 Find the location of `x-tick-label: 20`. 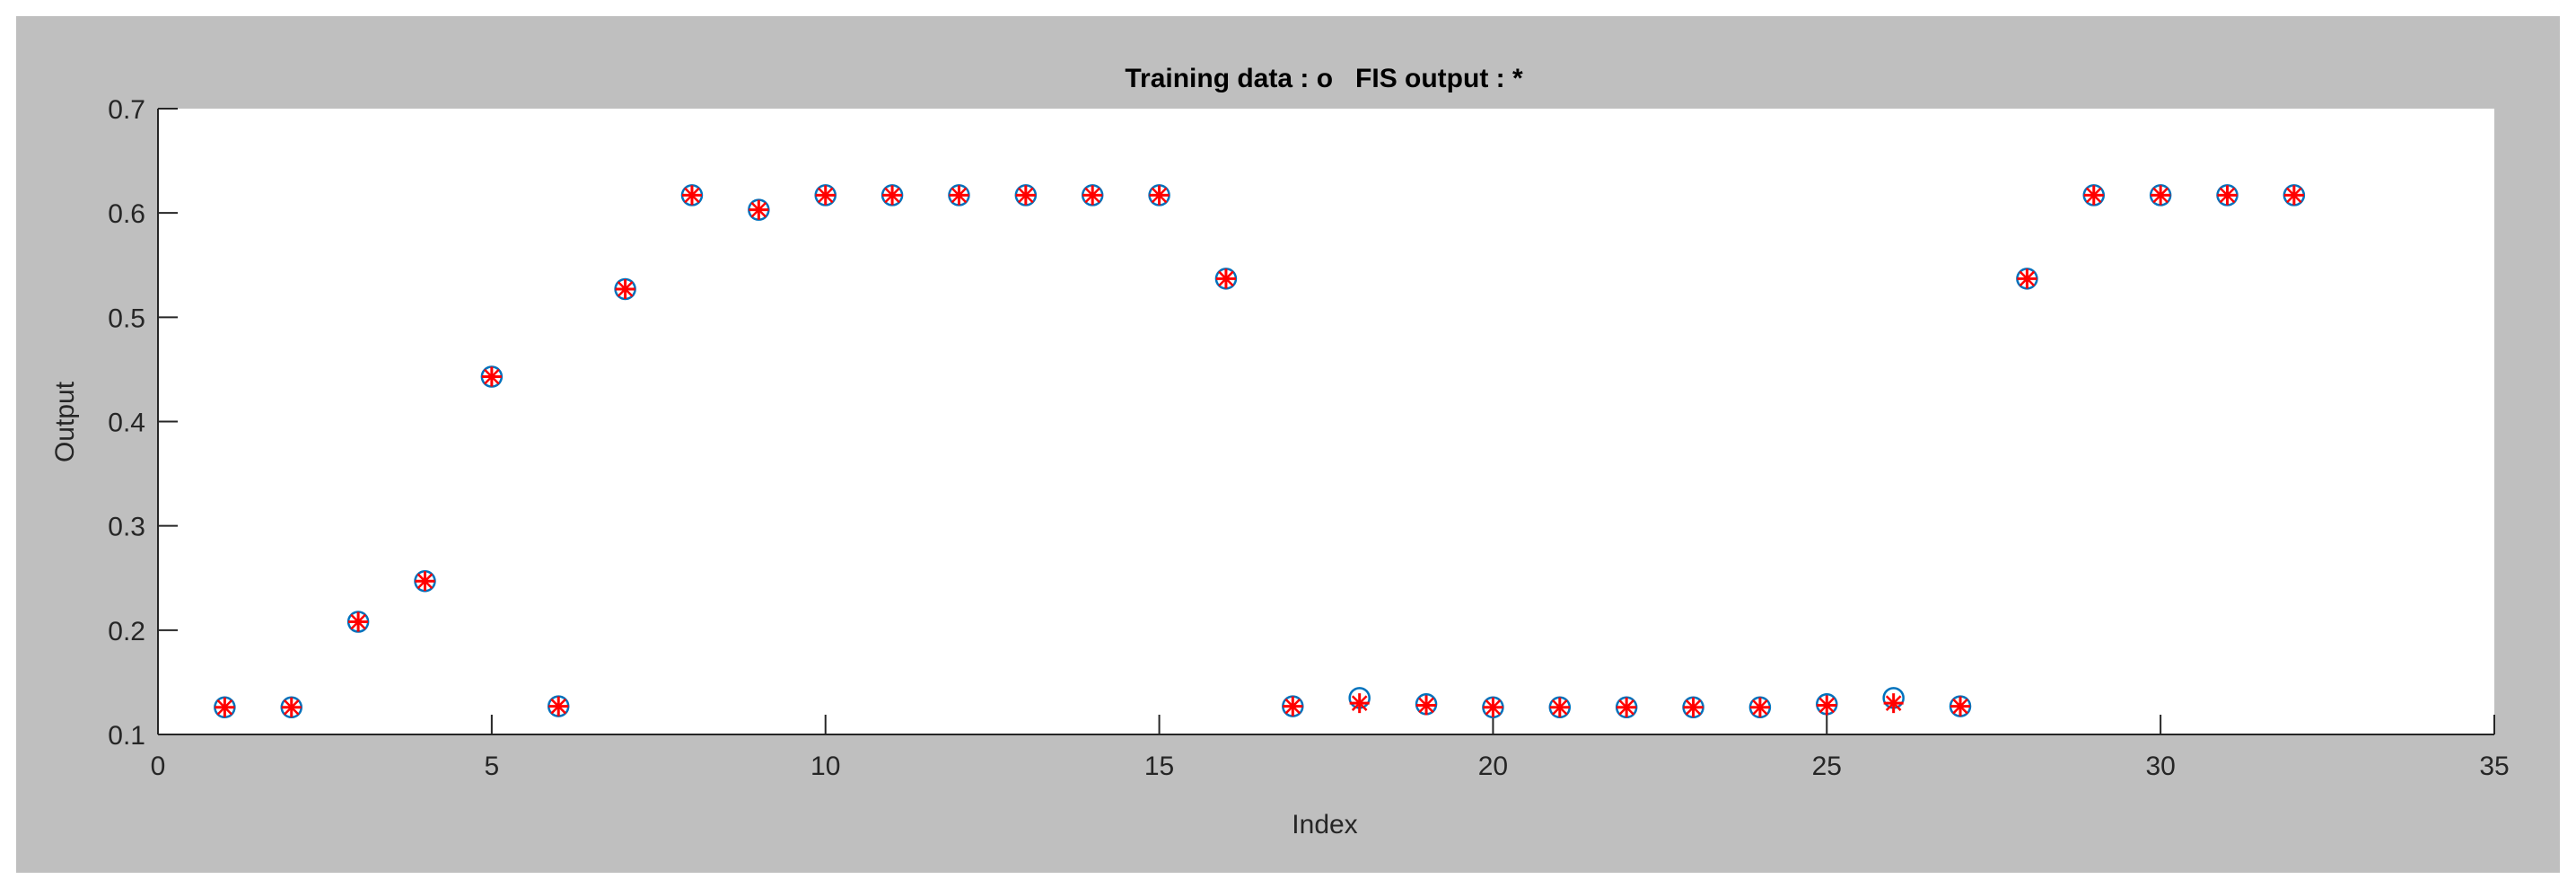

x-tick-label: 20 is located at coordinates (1493, 766).